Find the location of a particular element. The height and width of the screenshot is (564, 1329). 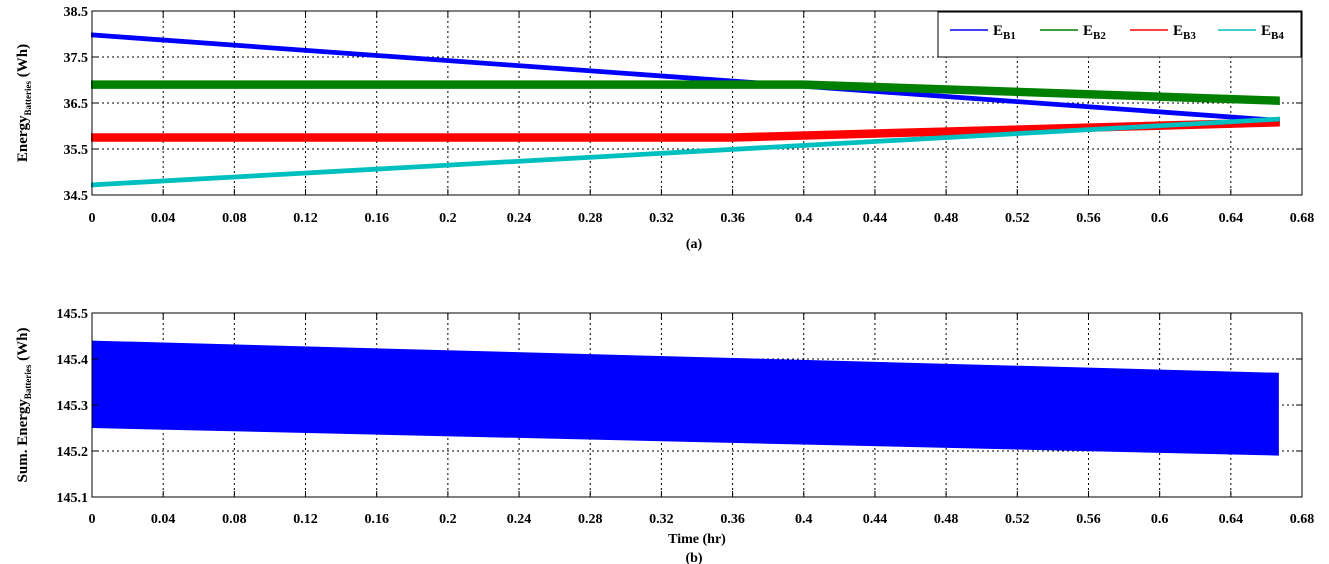

y-tick-label: 145.4 is located at coordinates (73, 360).